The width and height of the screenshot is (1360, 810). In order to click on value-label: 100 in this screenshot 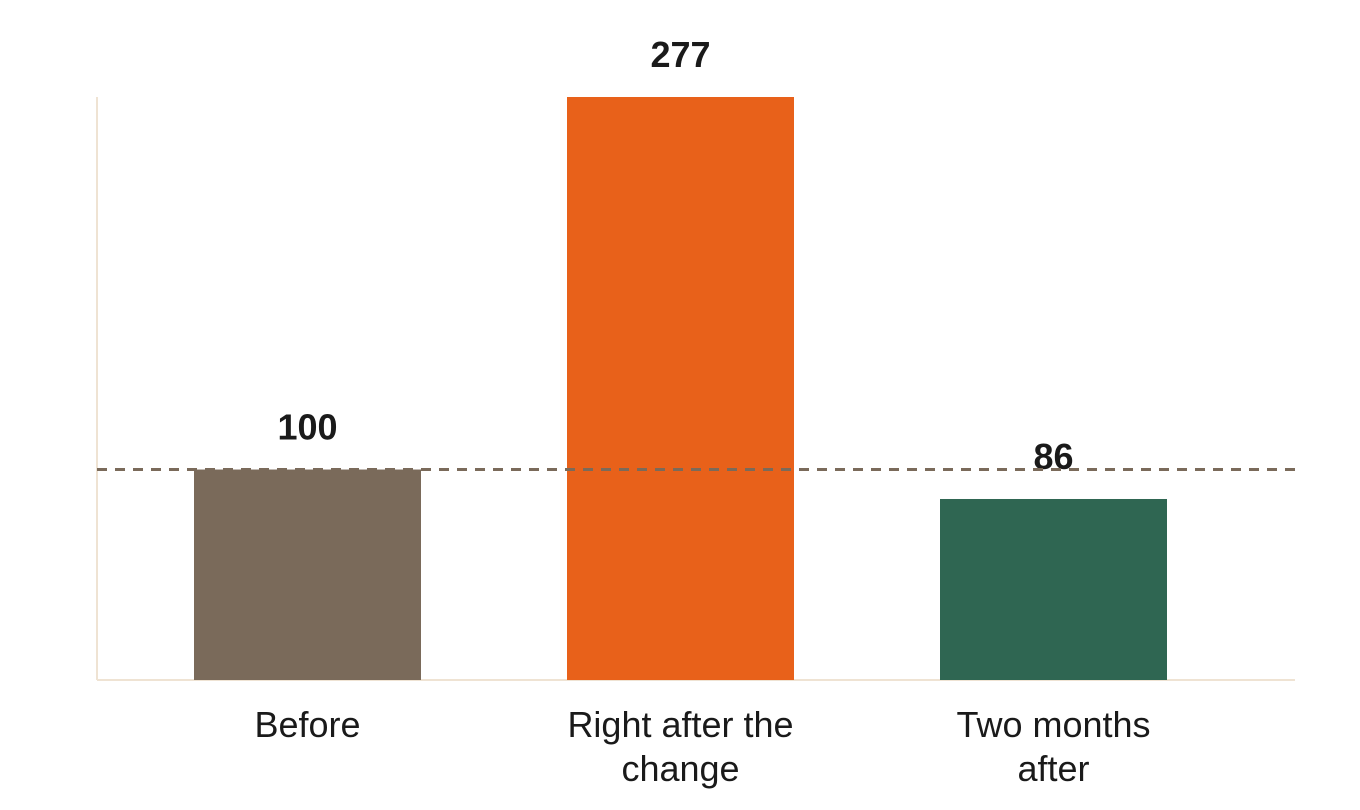, I will do `click(307, 427)`.